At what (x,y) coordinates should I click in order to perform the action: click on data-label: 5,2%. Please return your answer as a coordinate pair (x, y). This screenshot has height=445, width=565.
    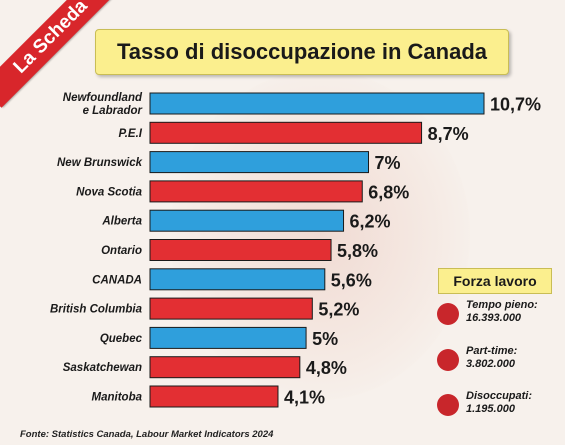
    Looking at the image, I should click on (338, 310).